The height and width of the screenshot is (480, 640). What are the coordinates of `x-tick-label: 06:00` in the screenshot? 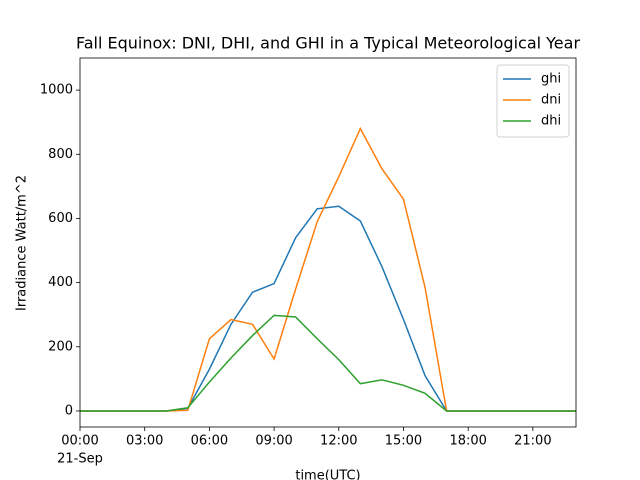 It's located at (209, 441).